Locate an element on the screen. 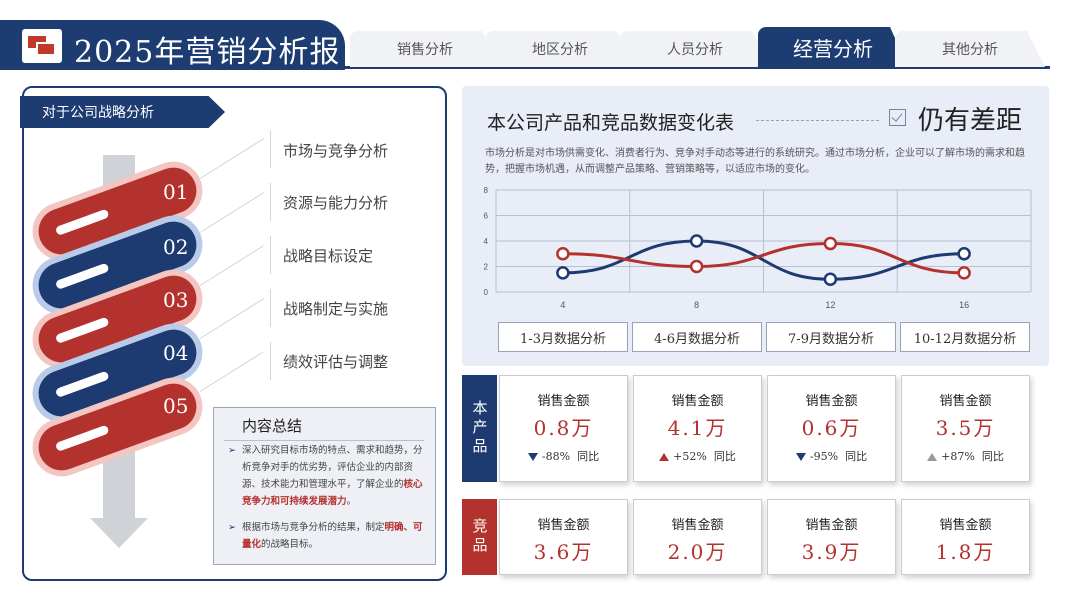  metric-card: 销售金额 1.8万 is located at coordinates (965, 537).